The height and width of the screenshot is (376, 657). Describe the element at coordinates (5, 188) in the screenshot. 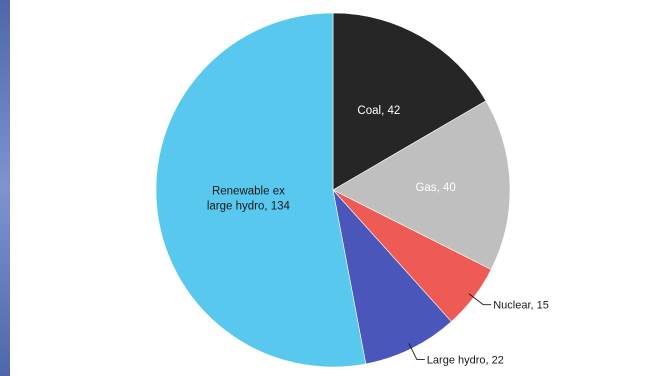

I see `slide-left-edge` at that location.